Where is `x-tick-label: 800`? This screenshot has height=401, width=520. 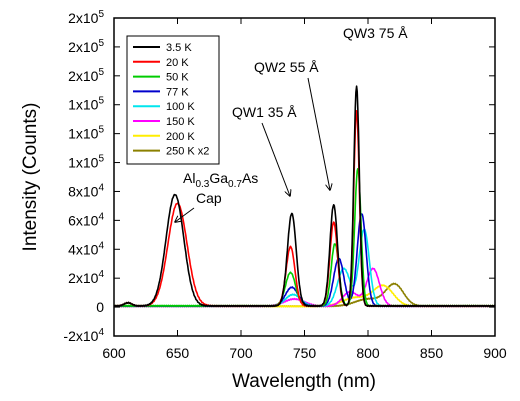 x-tick-label: 800 is located at coordinates (368, 353).